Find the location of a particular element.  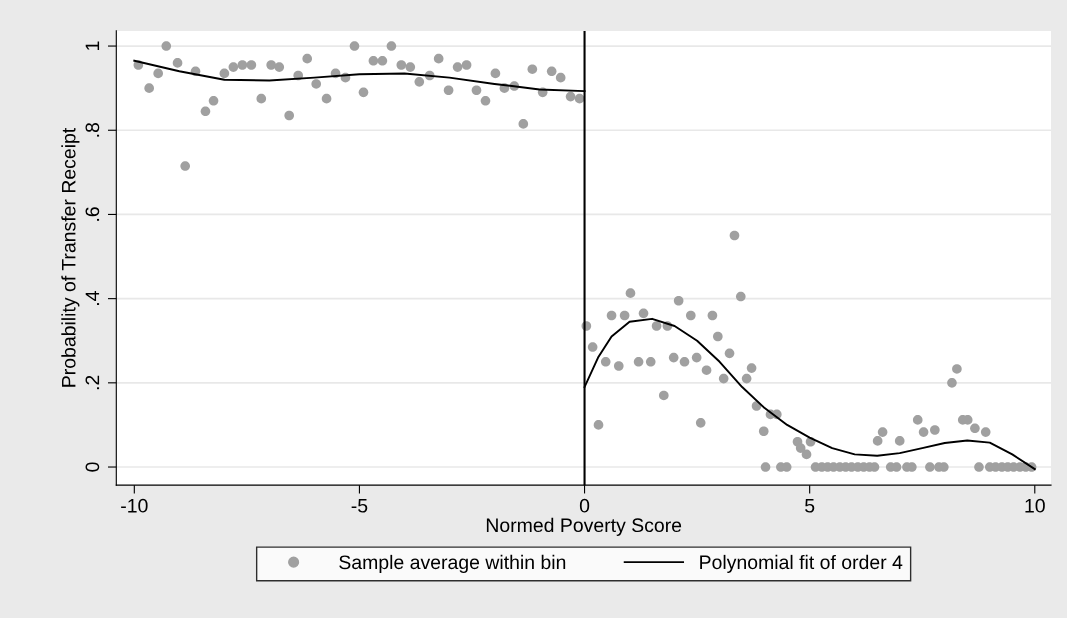

x-tick-label: 5 is located at coordinates (810, 506).